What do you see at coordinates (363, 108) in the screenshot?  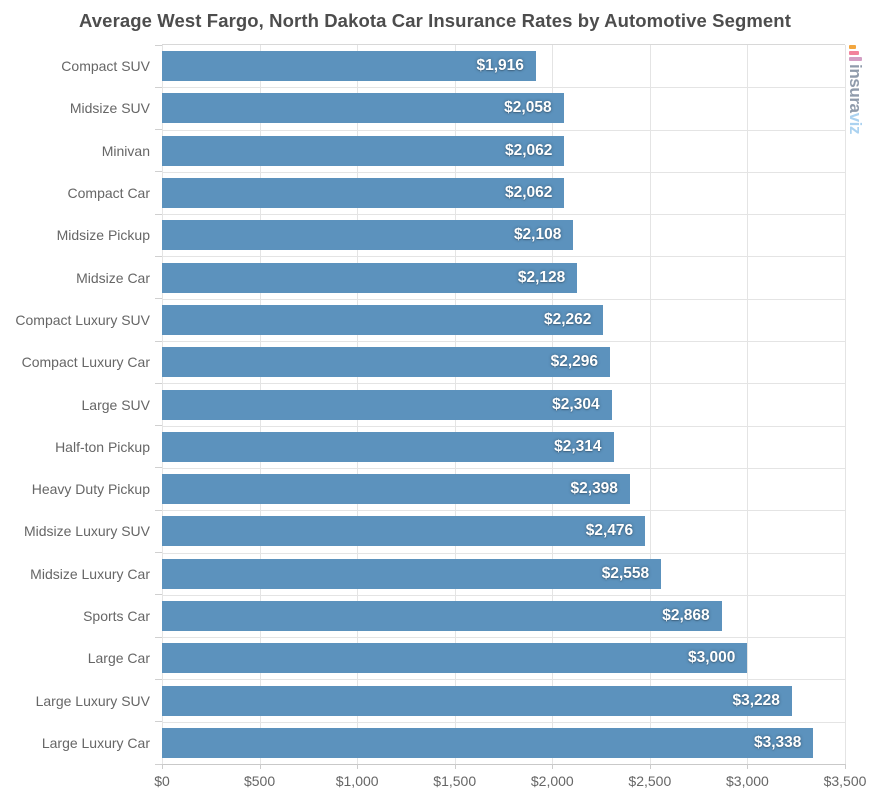 I see `bar: $2,058` at bounding box center [363, 108].